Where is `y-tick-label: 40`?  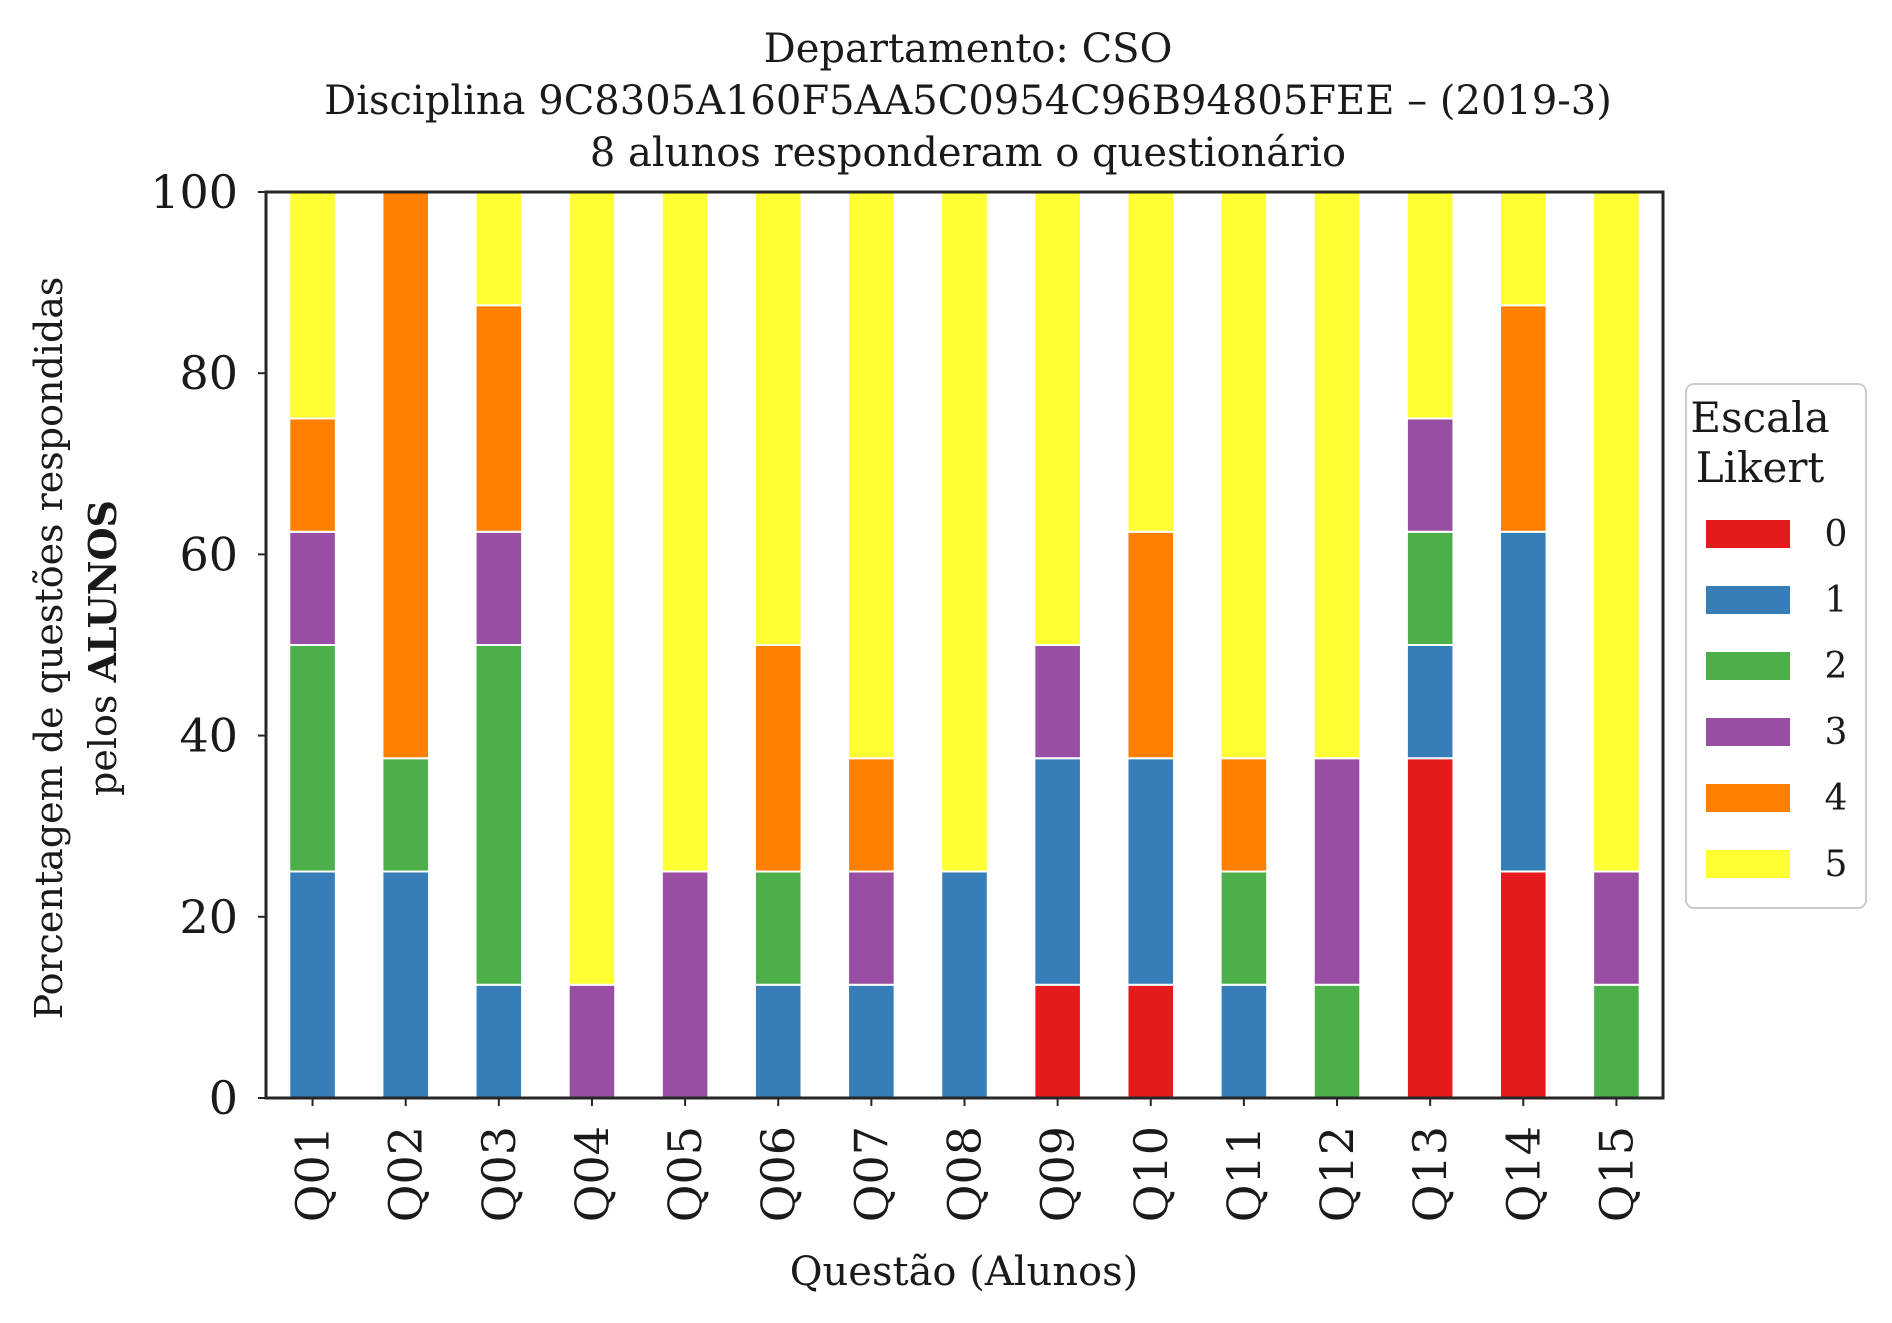
y-tick-label: 40 is located at coordinates (208, 736).